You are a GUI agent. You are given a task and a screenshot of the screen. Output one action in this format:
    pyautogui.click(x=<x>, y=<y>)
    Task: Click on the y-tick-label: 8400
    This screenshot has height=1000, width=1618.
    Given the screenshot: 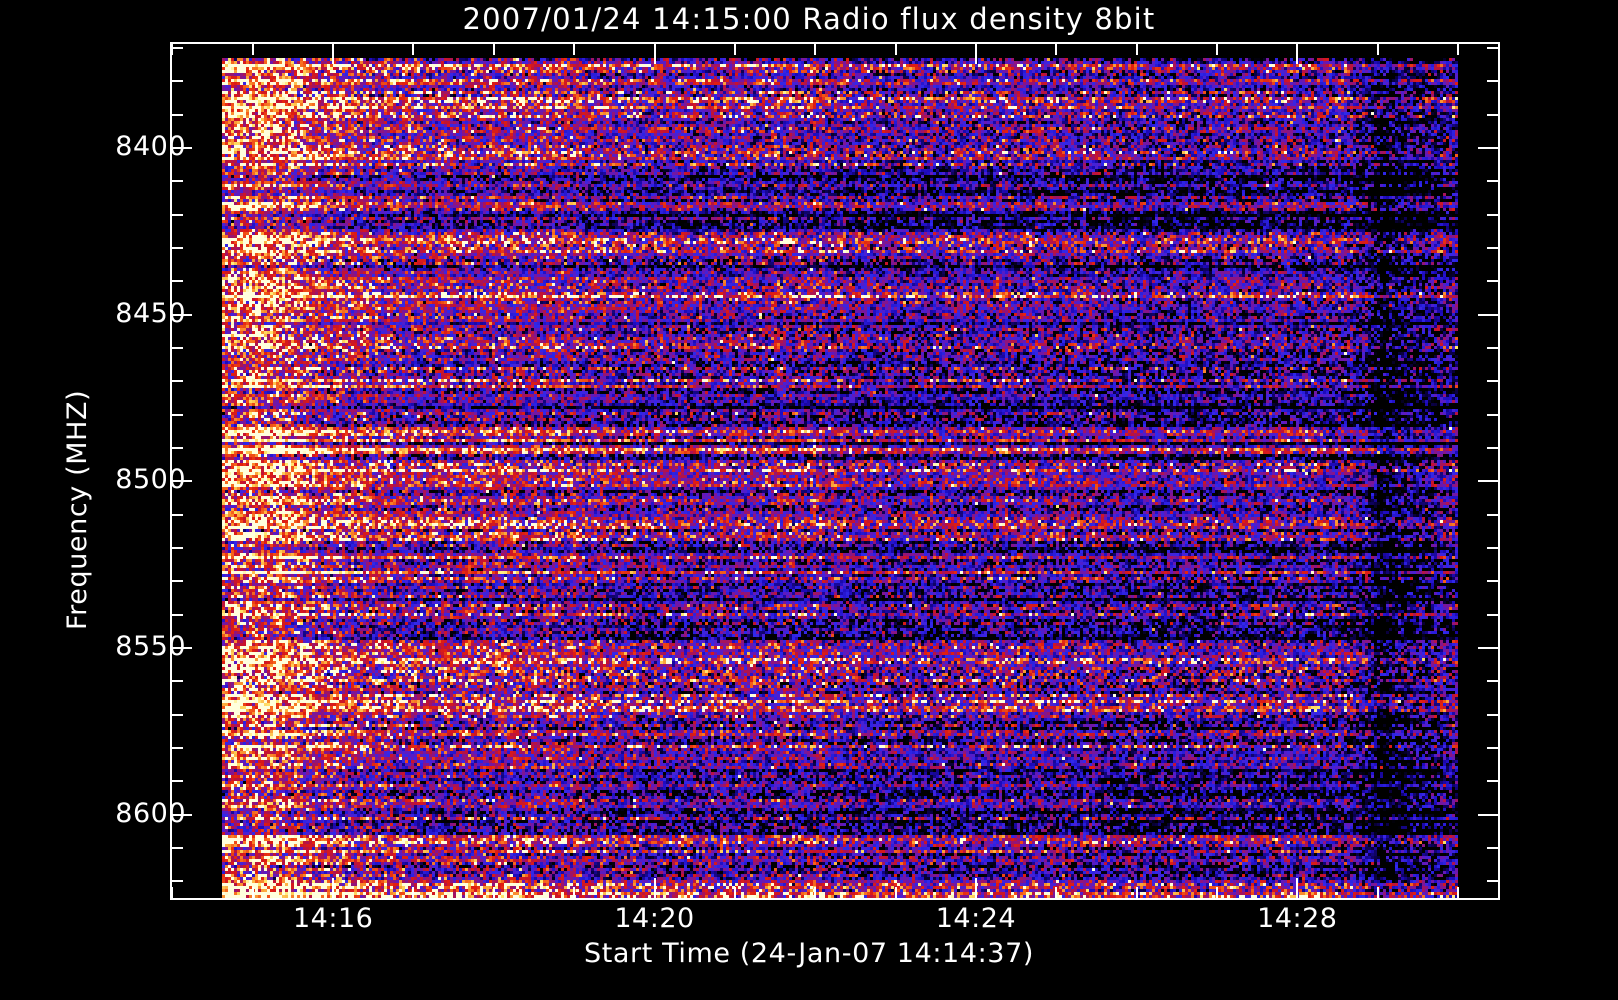 What is the action you would take?
    pyautogui.click(x=150, y=146)
    